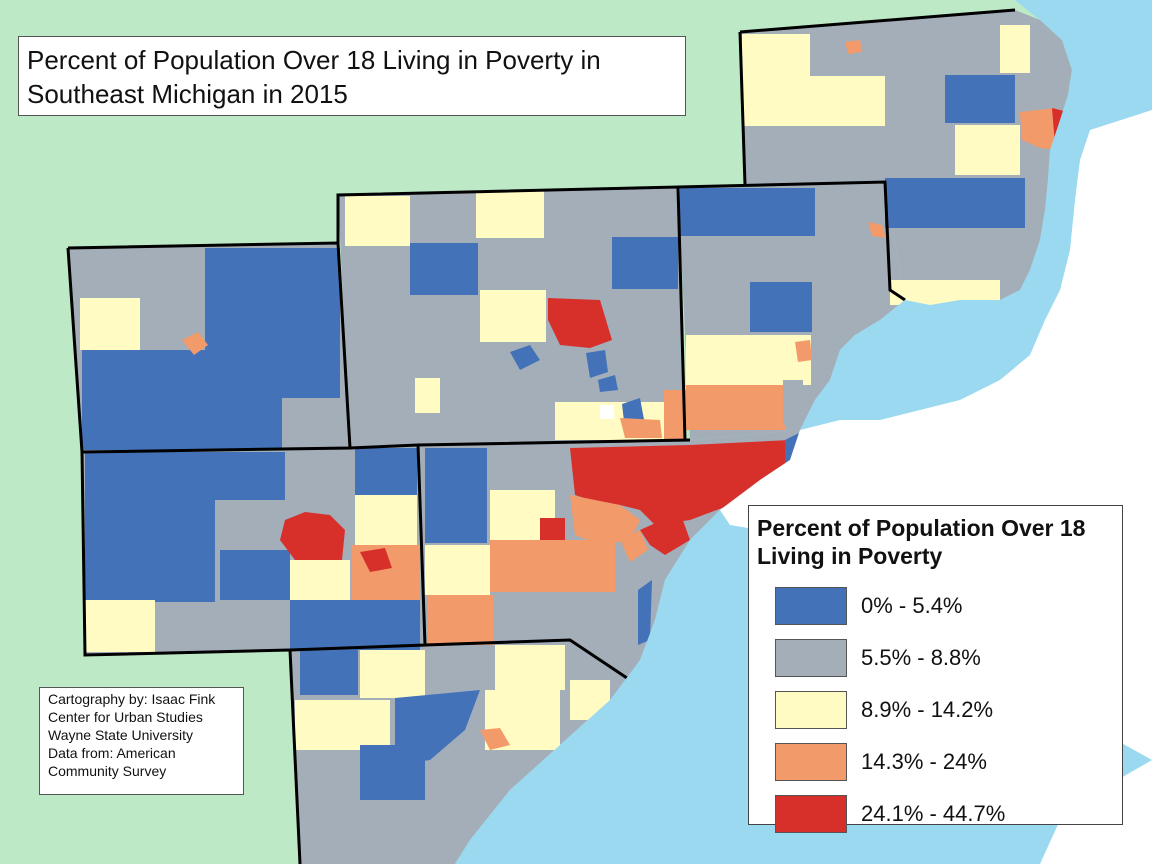 This screenshot has height=864, width=1152. I want to click on legend-label: 14.3% - 24%, so click(924, 761).